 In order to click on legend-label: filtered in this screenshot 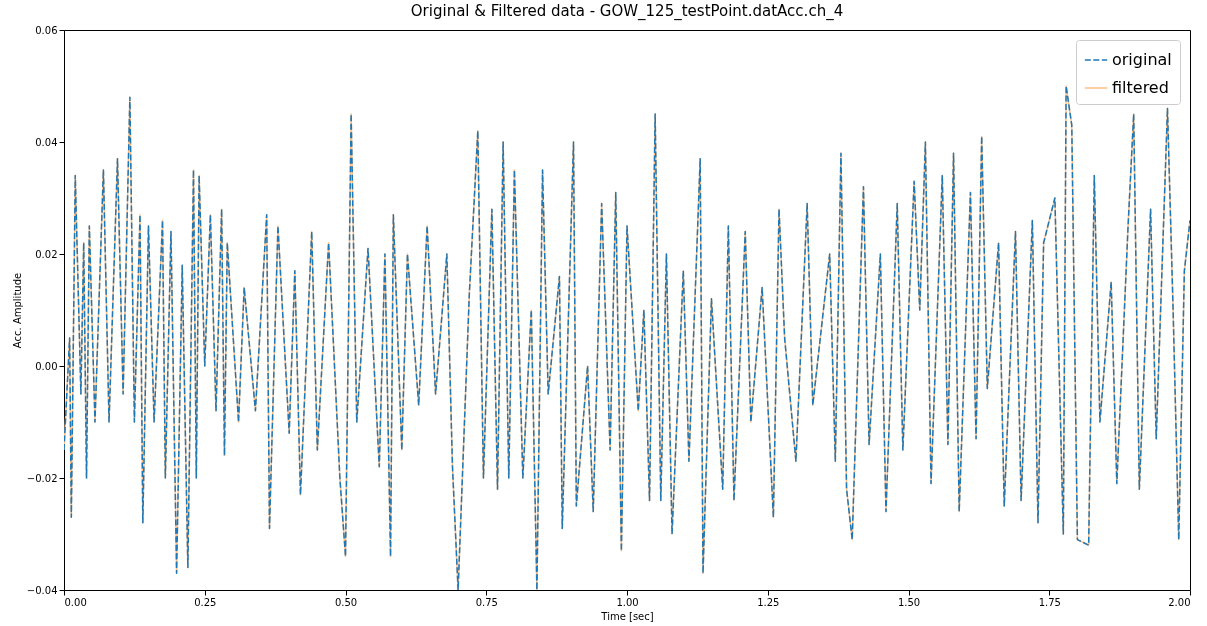, I will do `click(1140, 87)`.